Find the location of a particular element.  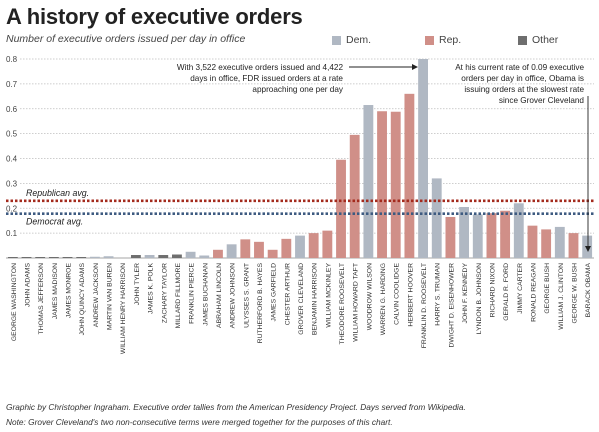

x-tick-label: MILLARD FILLMORE is located at coordinates (178, 296).